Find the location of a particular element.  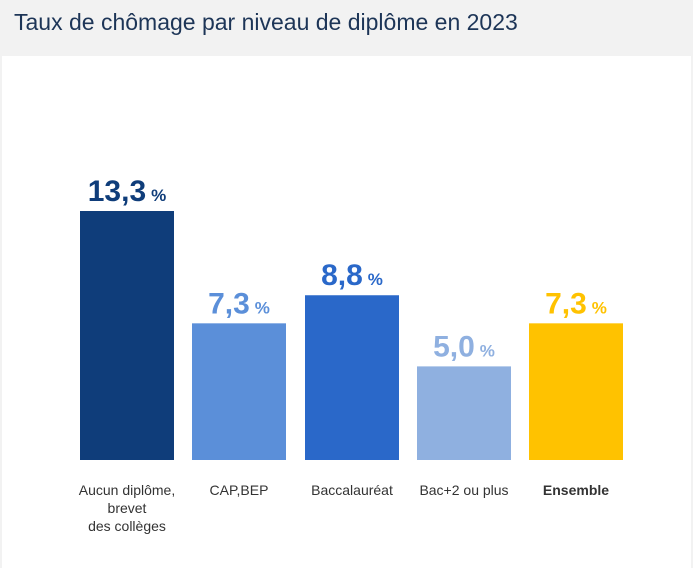

value-number: 13,3 is located at coordinates (117, 191).